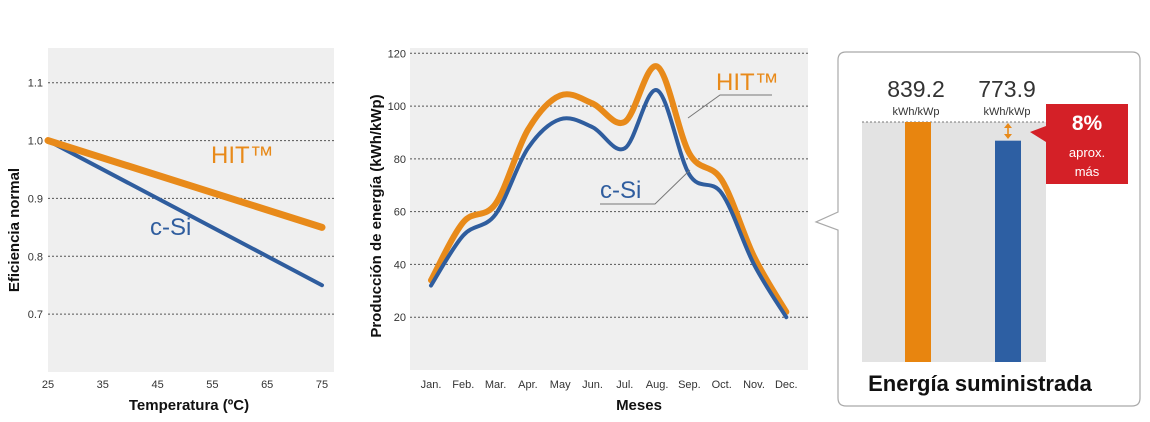 This screenshot has width=1150, height=422. Describe the element at coordinates (786, 385) in the screenshot. I see `x-tick-label: Dec.` at that location.